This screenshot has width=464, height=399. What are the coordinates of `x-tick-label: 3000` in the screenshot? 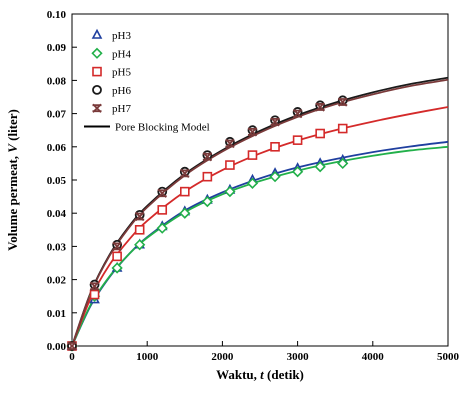 It's located at (298, 357).